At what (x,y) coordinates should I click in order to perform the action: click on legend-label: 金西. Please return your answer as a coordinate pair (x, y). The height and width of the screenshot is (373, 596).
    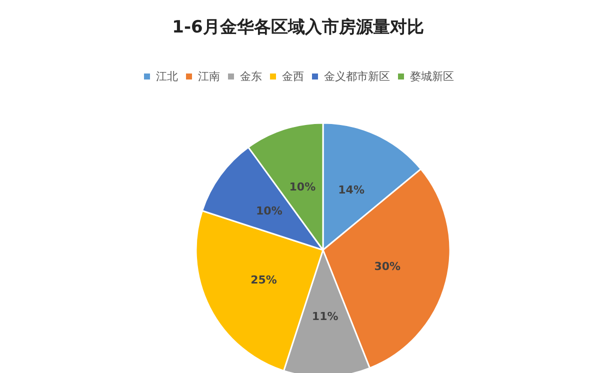
    Looking at the image, I should click on (293, 76).